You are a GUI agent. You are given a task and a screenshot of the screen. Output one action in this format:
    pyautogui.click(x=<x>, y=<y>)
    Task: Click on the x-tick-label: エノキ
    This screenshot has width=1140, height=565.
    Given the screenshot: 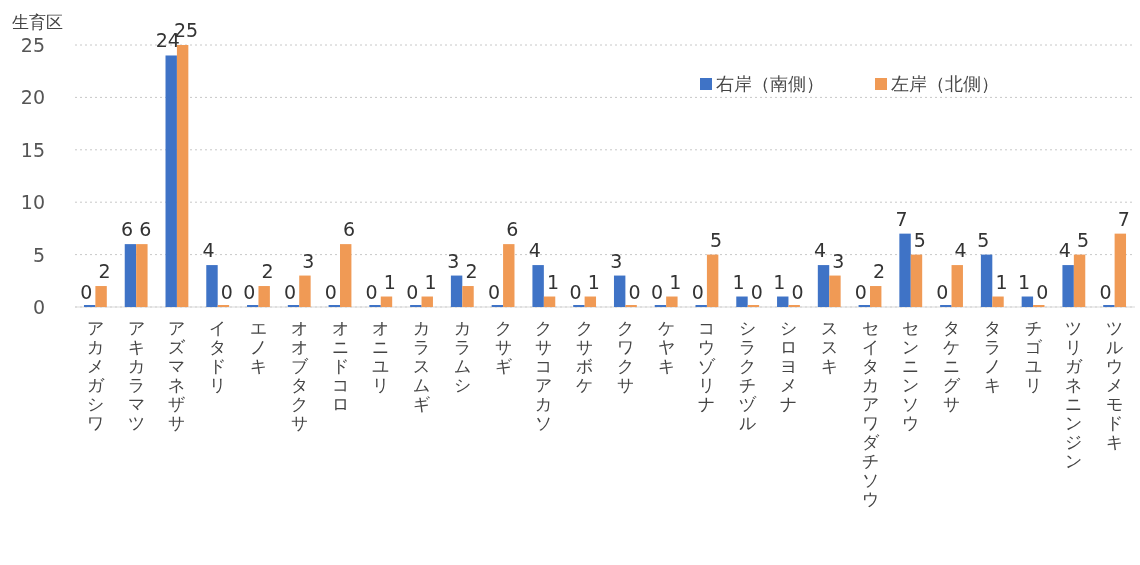 What is the action you would take?
    pyautogui.click(x=258, y=347)
    